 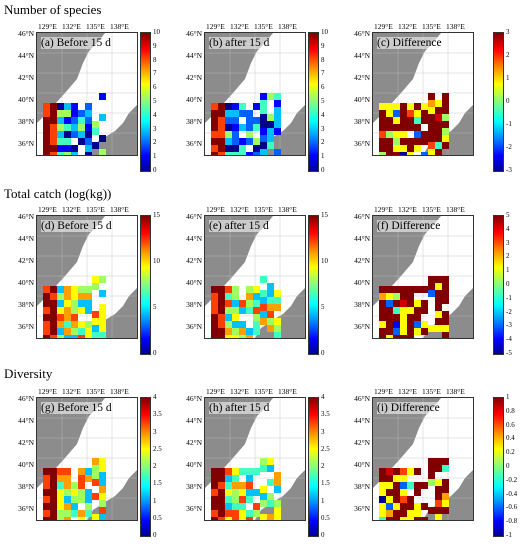 What do you see at coordinates (239, 226) in the screenshot?
I see `panel-title: (e) after 15 d` at bounding box center [239, 226].